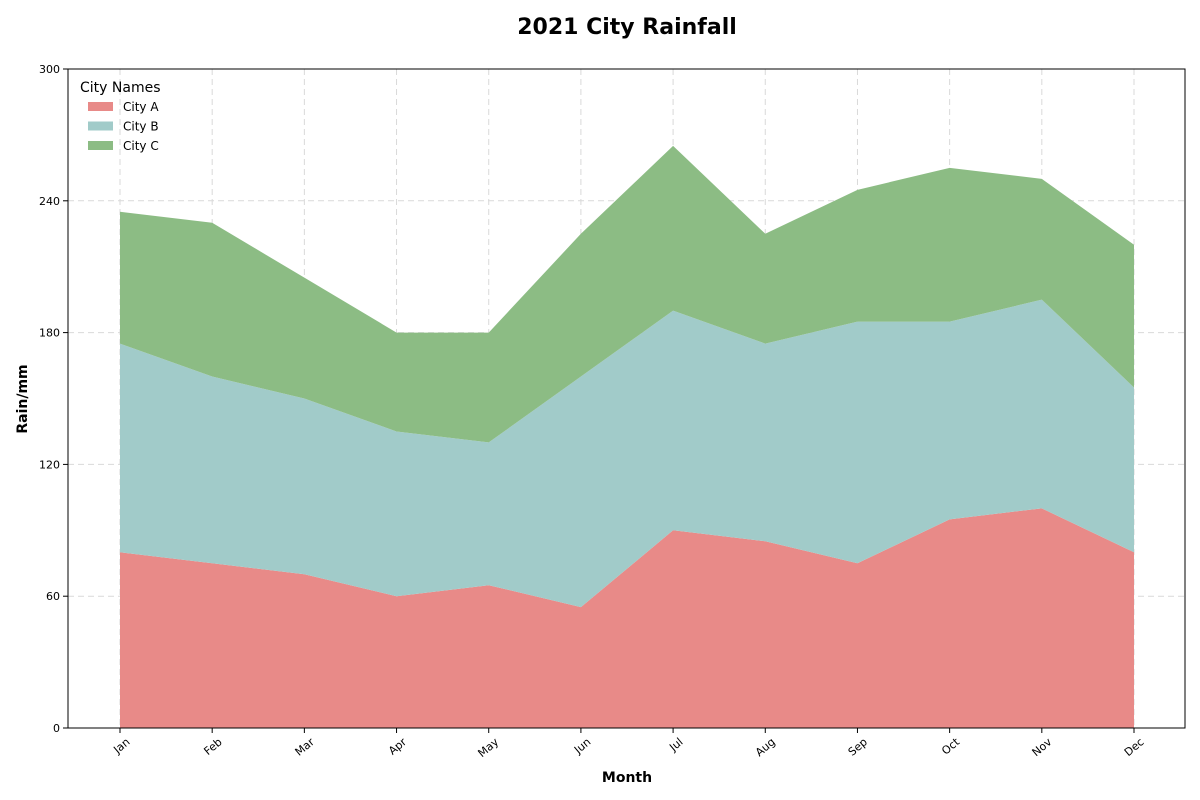 The height and width of the screenshot is (800, 1200). I want to click on legend-title: City Names, so click(120, 88).